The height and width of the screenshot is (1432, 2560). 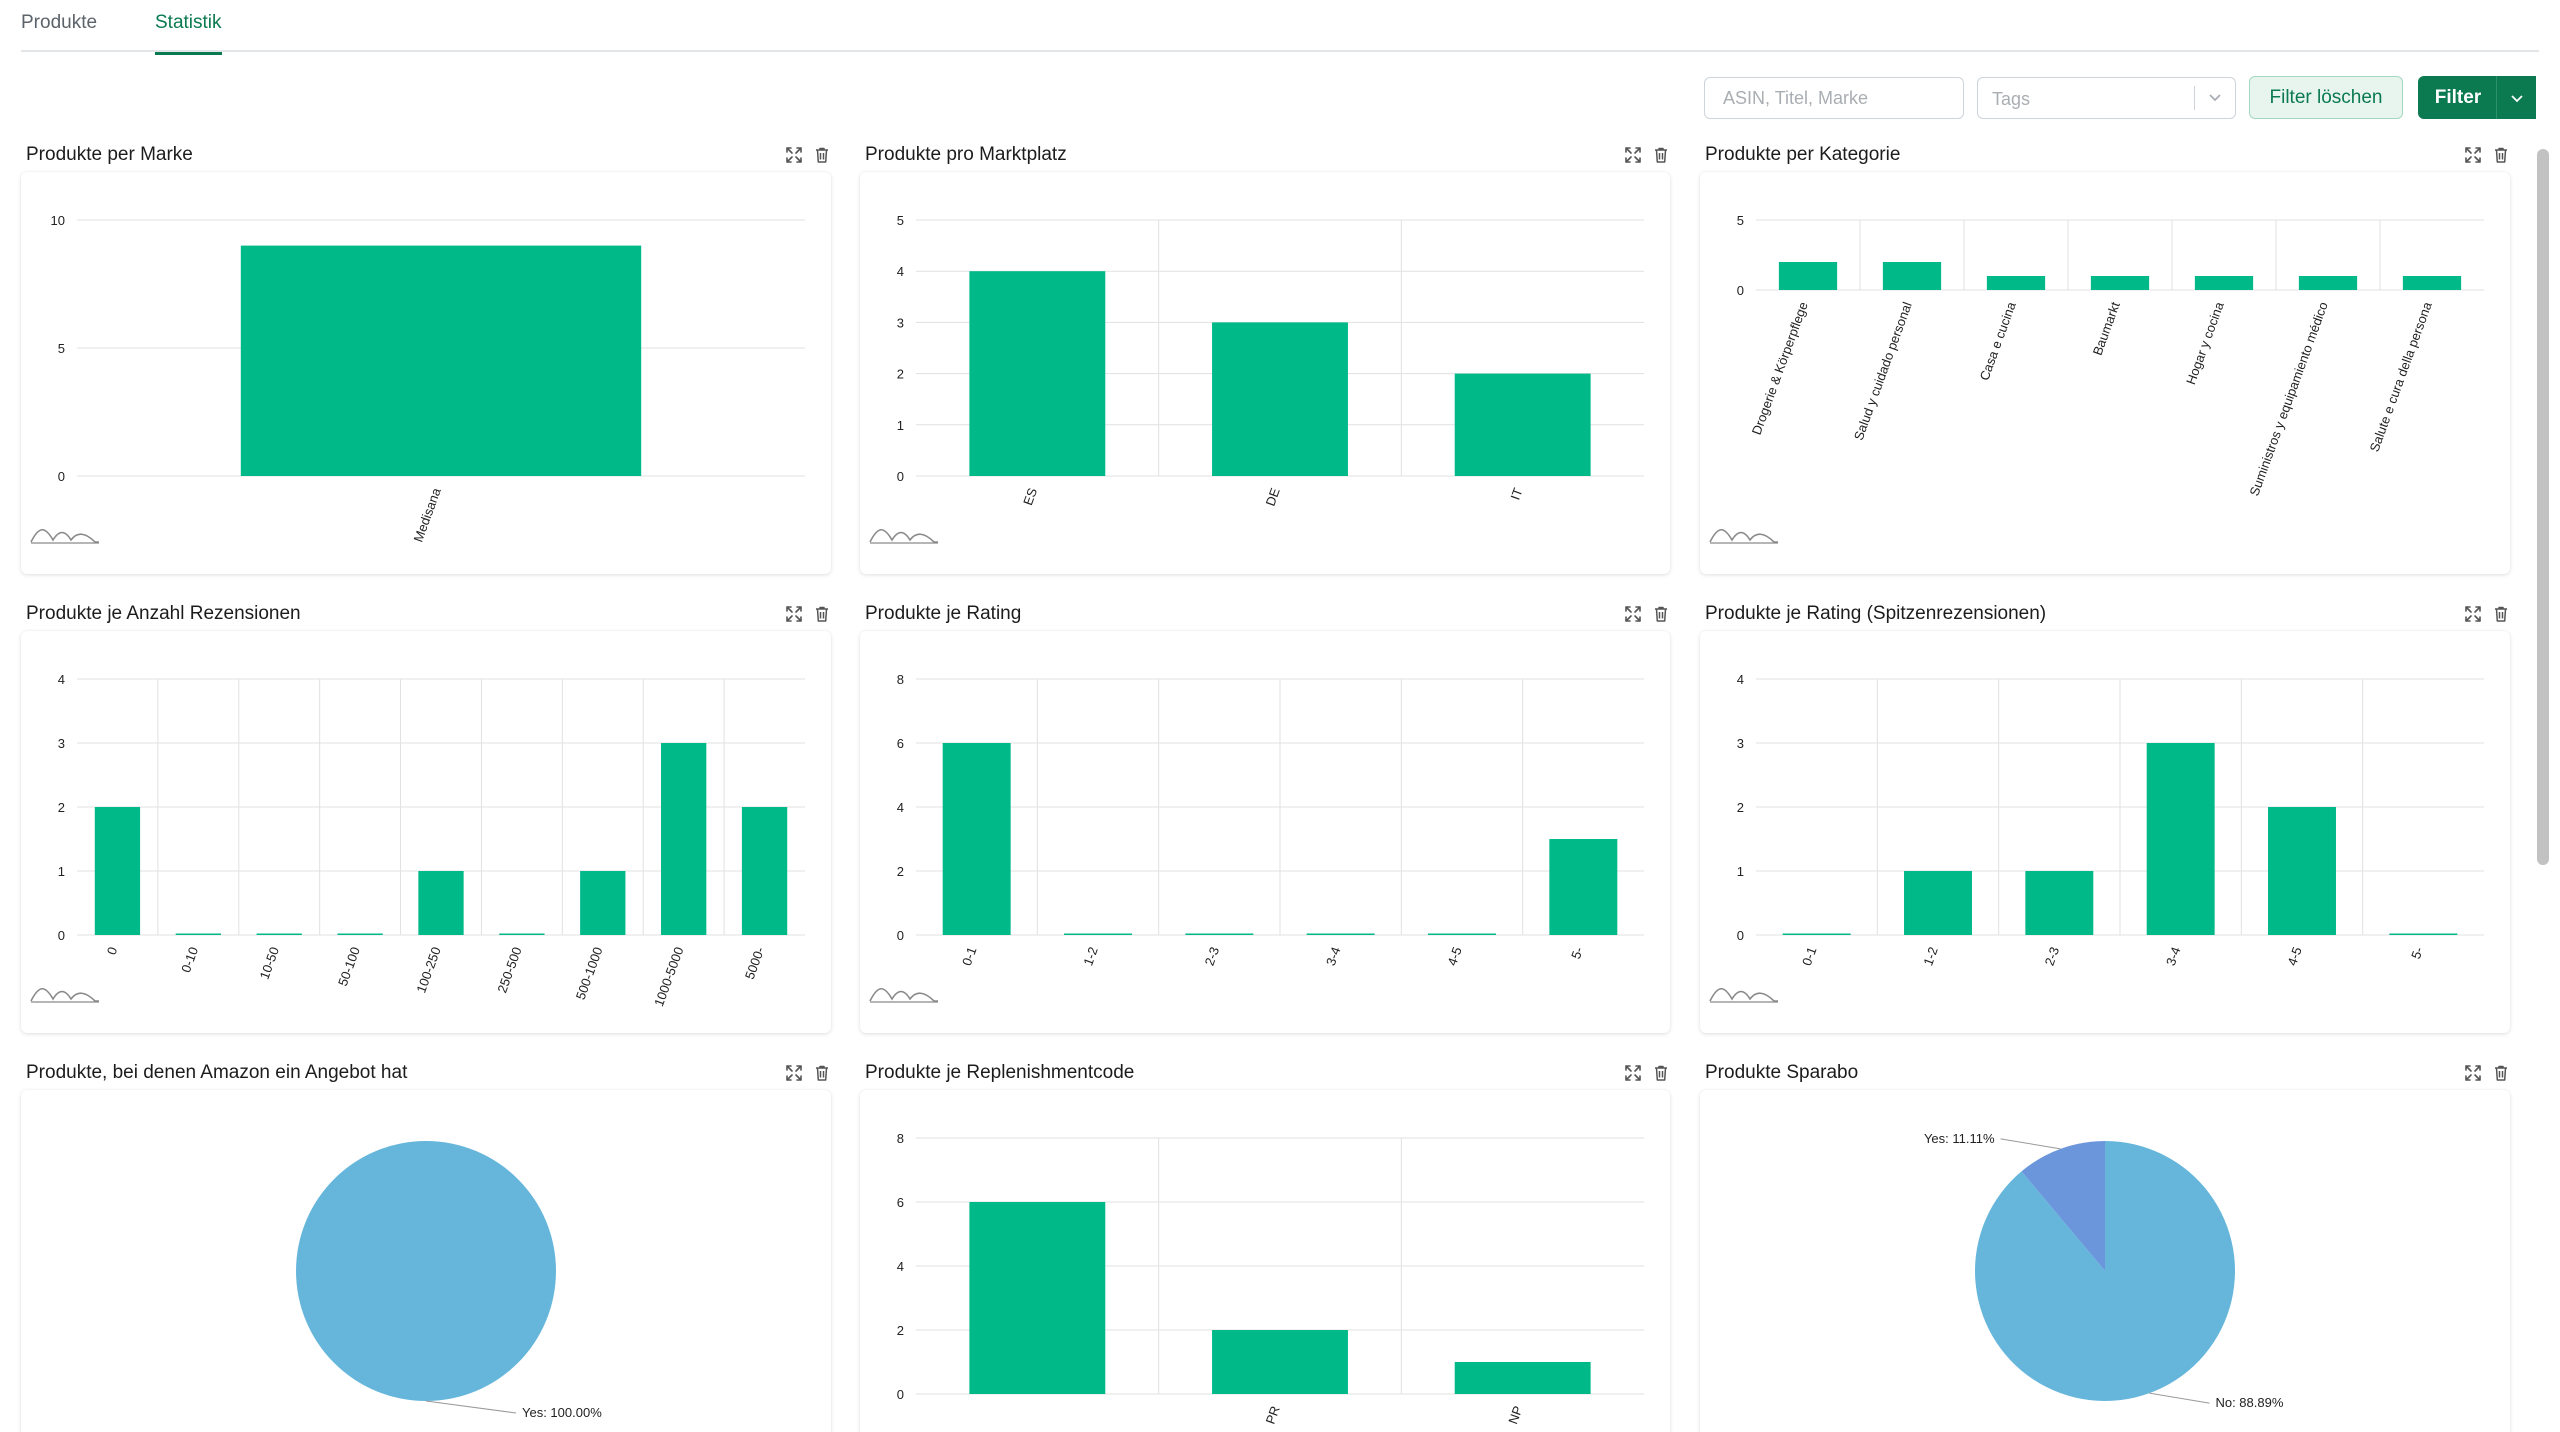 I want to click on pie-chart: Yes: 100.00%, so click(x=449, y=1280).